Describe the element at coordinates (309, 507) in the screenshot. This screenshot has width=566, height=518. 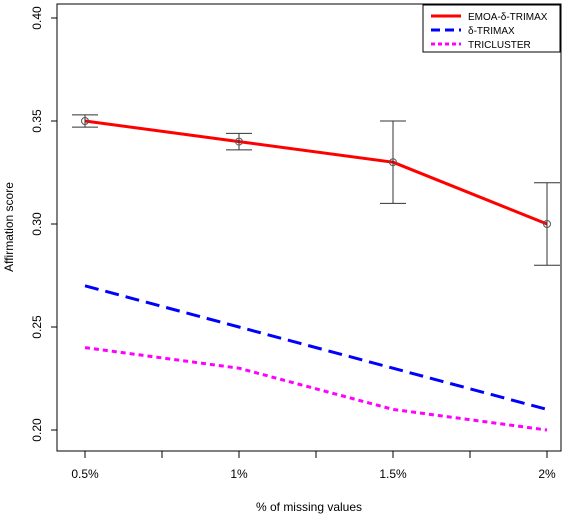
I see `x-axis-label: % of missing values` at that location.